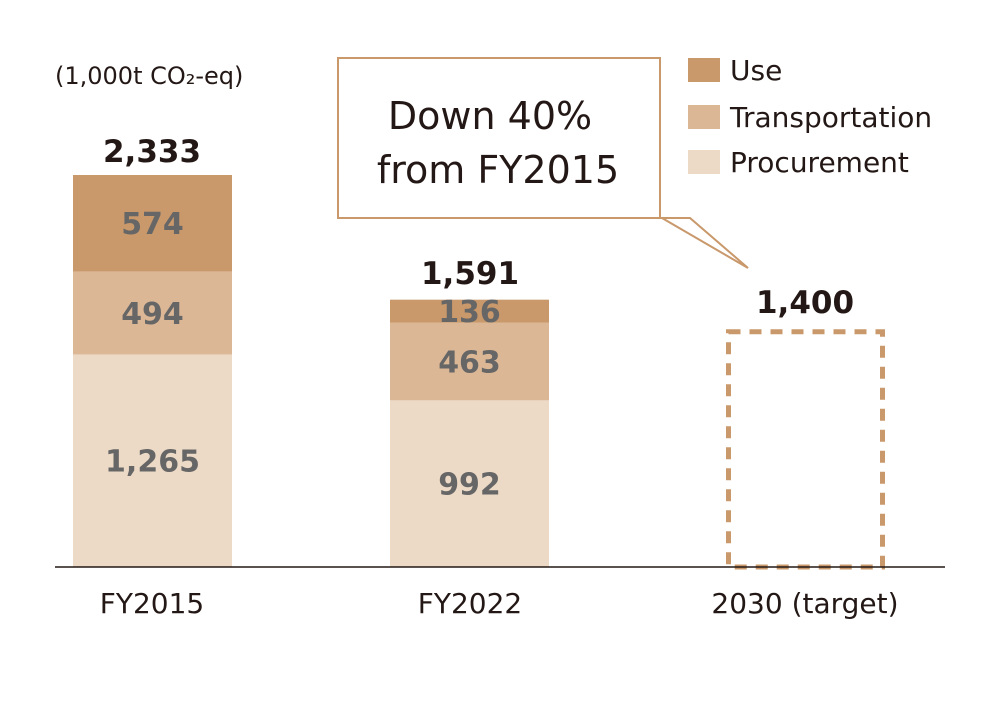 The height and width of the screenshot is (717, 1000). Describe the element at coordinates (490, 116) in the screenshot. I see `callout-line-1: Down 40%` at that location.